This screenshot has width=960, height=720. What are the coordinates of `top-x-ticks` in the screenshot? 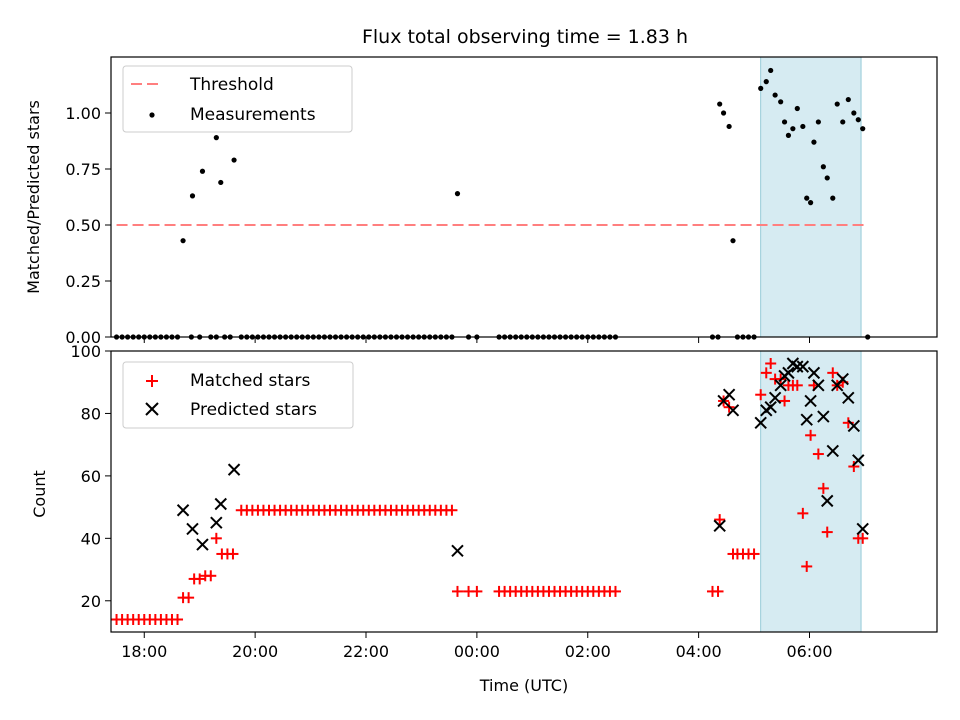 It's located at (476, 340).